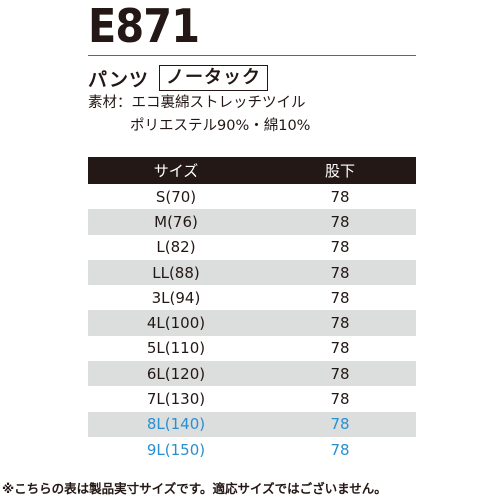 The height and width of the screenshot is (500, 500). What do you see at coordinates (252, 55) in the screenshot?
I see `title-divider` at bounding box center [252, 55].